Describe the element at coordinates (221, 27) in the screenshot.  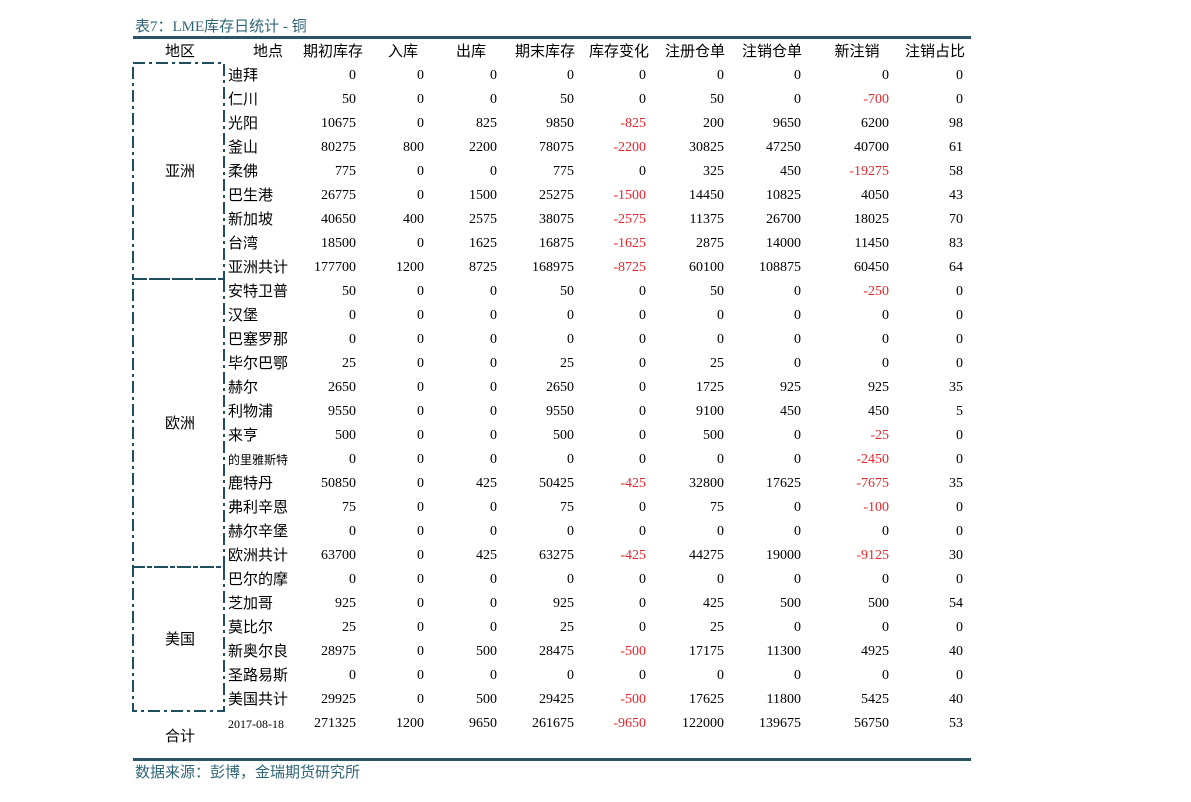
I see `table-title: 表7：LME库存日统计 - 铜` at that location.